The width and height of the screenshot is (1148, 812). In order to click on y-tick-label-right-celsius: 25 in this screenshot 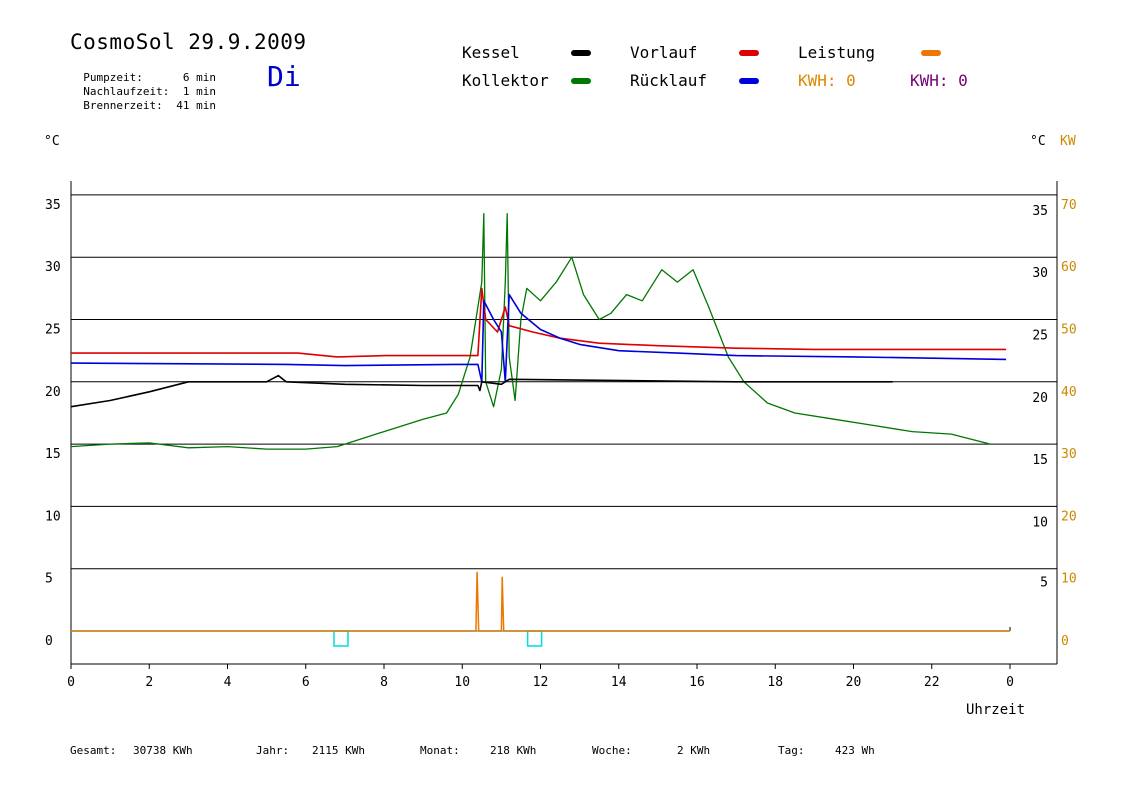, I will do `click(1040, 336)`.